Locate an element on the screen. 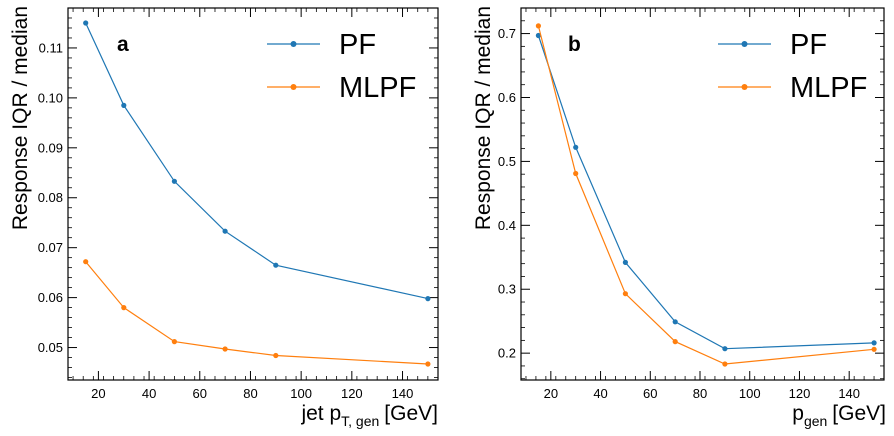 This screenshot has width=894, height=436. panel-a-legend: PF MLPF is located at coordinates (341, 66).